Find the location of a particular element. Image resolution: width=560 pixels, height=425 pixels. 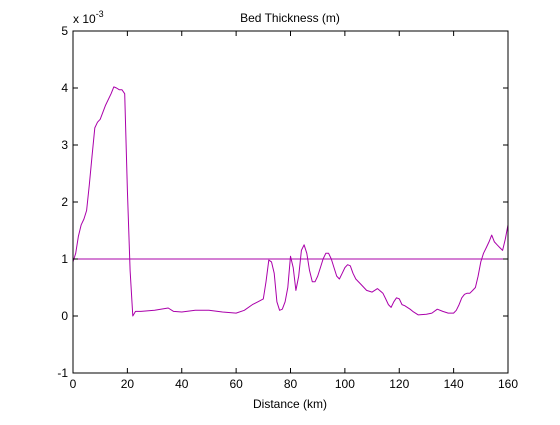

x-tick-label: 120 is located at coordinates (399, 384).